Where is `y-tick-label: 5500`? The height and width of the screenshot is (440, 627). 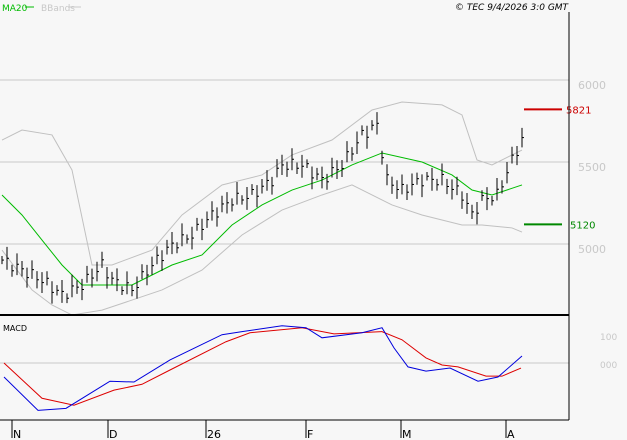 y-tick-label: 5500 is located at coordinates (592, 167).